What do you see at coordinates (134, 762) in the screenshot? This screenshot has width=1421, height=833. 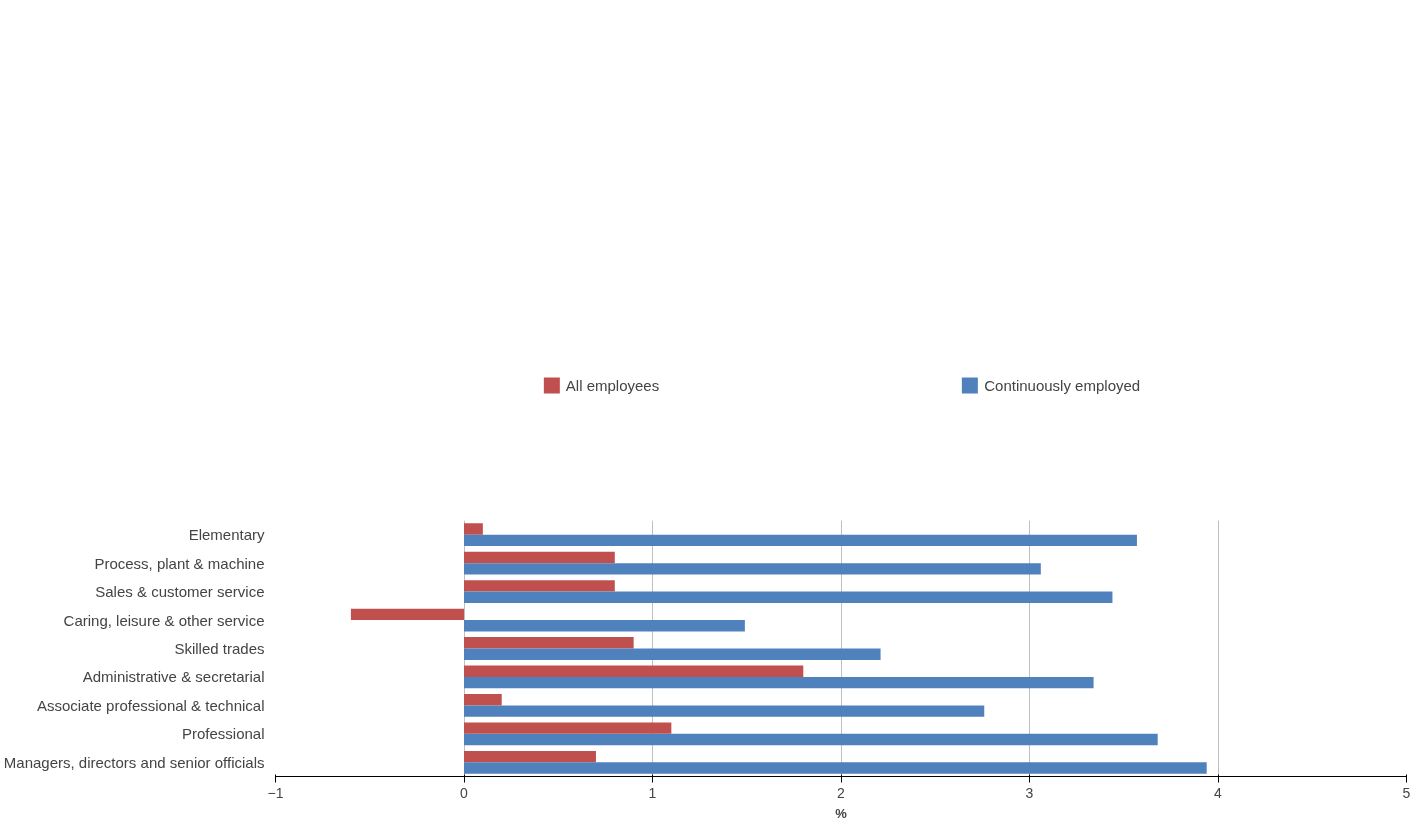 I see `y-tick-label: Managers, directors and senior officials` at bounding box center [134, 762].